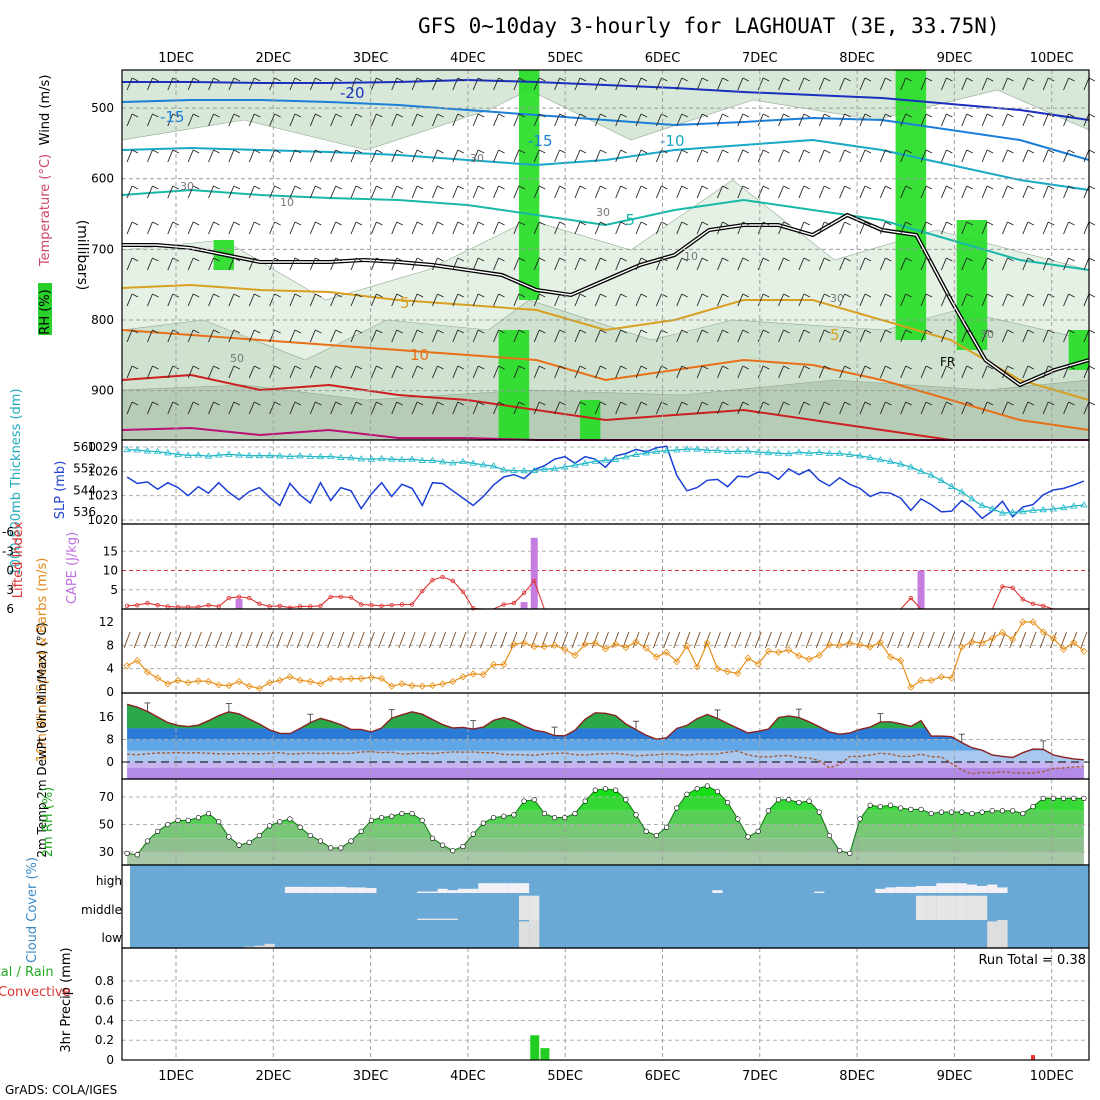 Image resolution: width=1100 pixels, height=1100 pixels. I want to click on li-tick-label: -3, so click(8, 551).